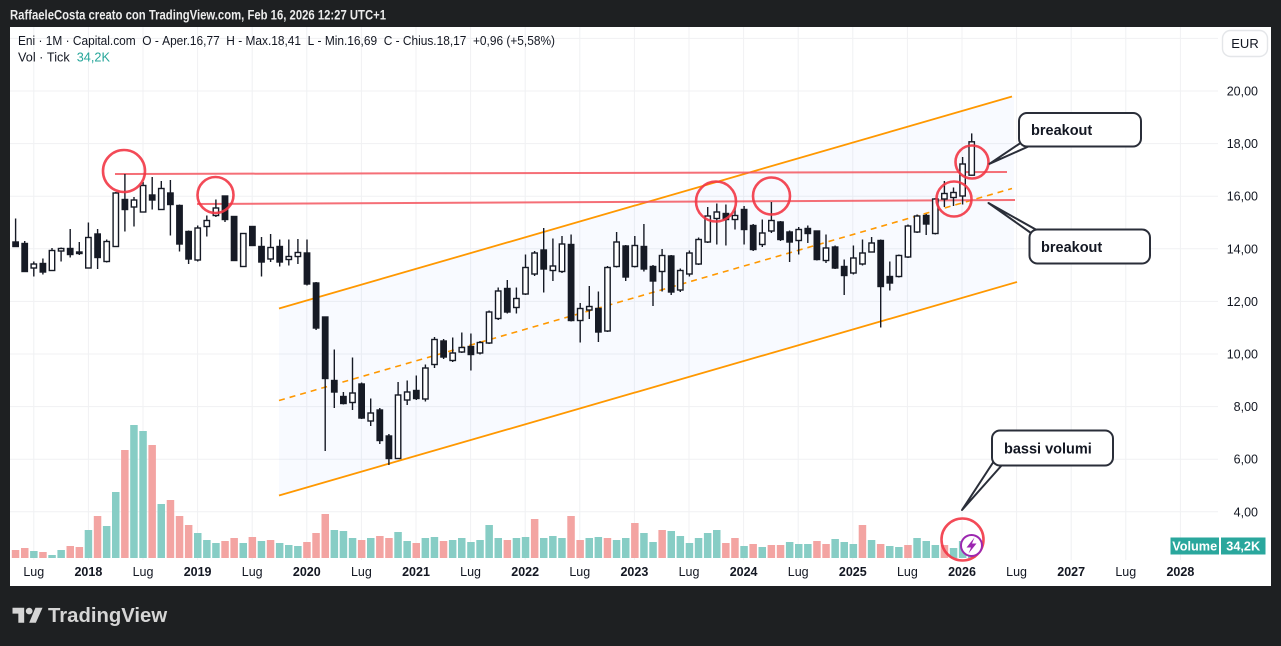 This screenshot has height=646, width=1281. I want to click on svg-text: TradingView, so click(107, 616).